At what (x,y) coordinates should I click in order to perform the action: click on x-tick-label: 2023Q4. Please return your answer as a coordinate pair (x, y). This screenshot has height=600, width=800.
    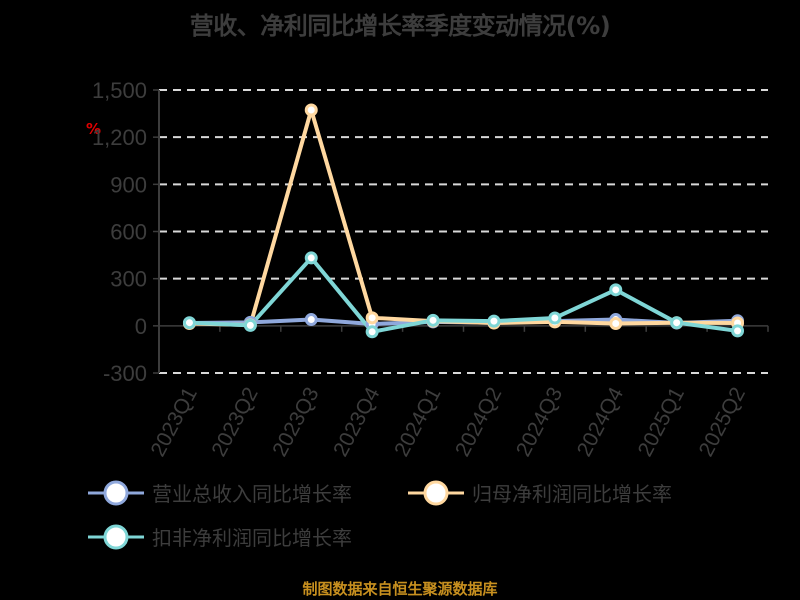
    Looking at the image, I should click on (357, 421).